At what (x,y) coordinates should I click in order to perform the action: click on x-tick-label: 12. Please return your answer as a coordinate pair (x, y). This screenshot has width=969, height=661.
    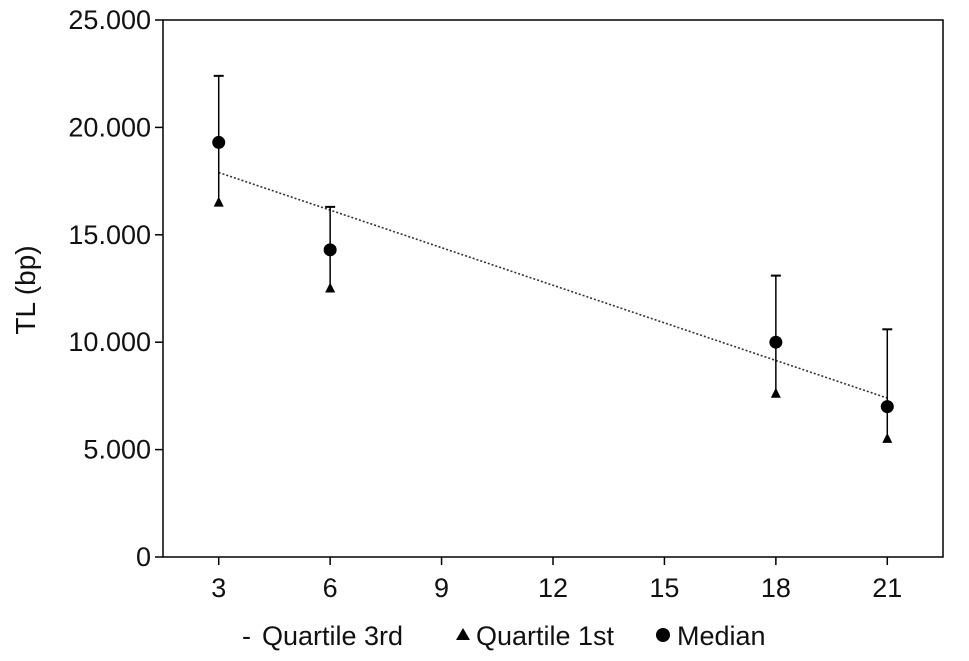
    Looking at the image, I should click on (553, 588).